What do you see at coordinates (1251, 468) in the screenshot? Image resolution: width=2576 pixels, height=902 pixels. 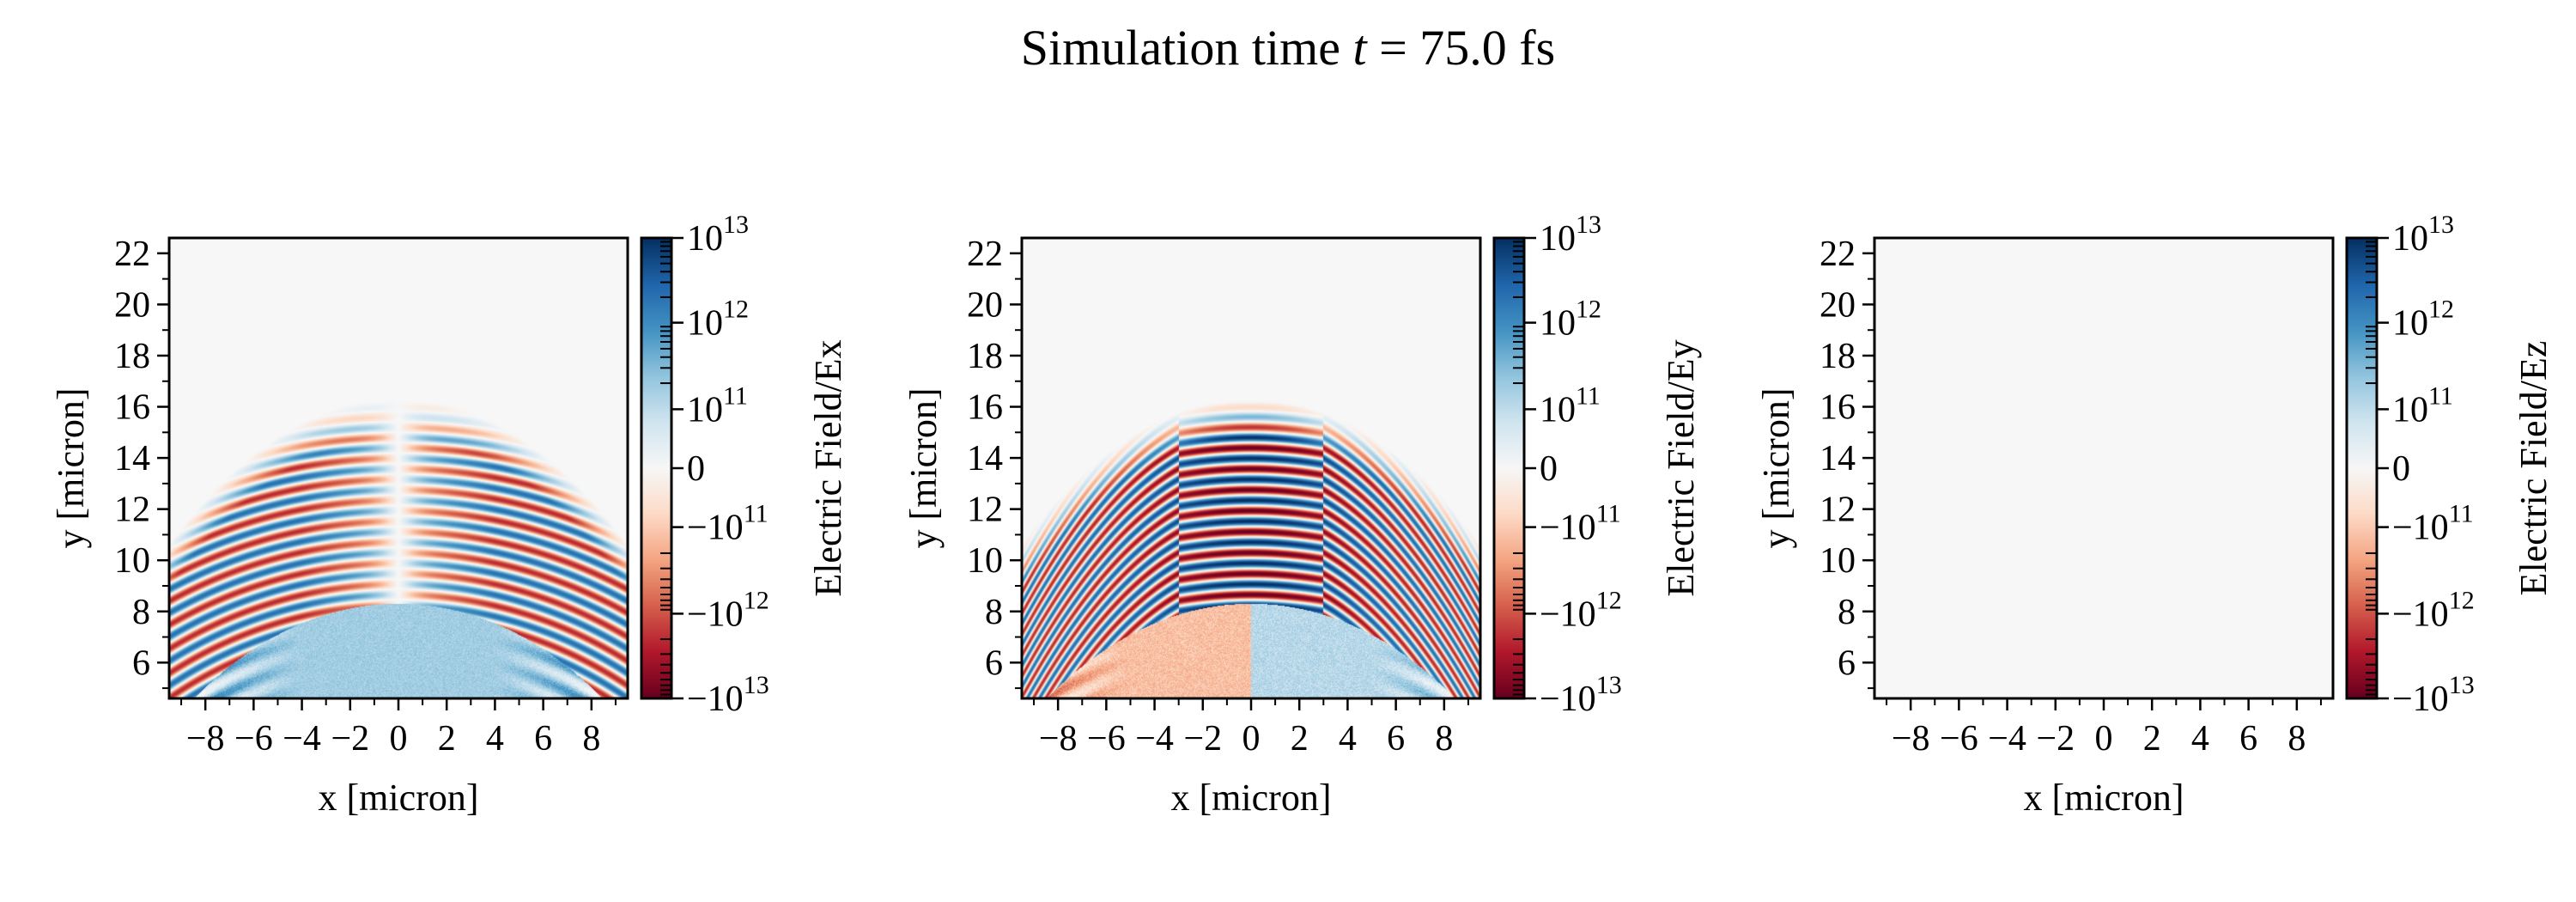 I see `heatmap-ey` at bounding box center [1251, 468].